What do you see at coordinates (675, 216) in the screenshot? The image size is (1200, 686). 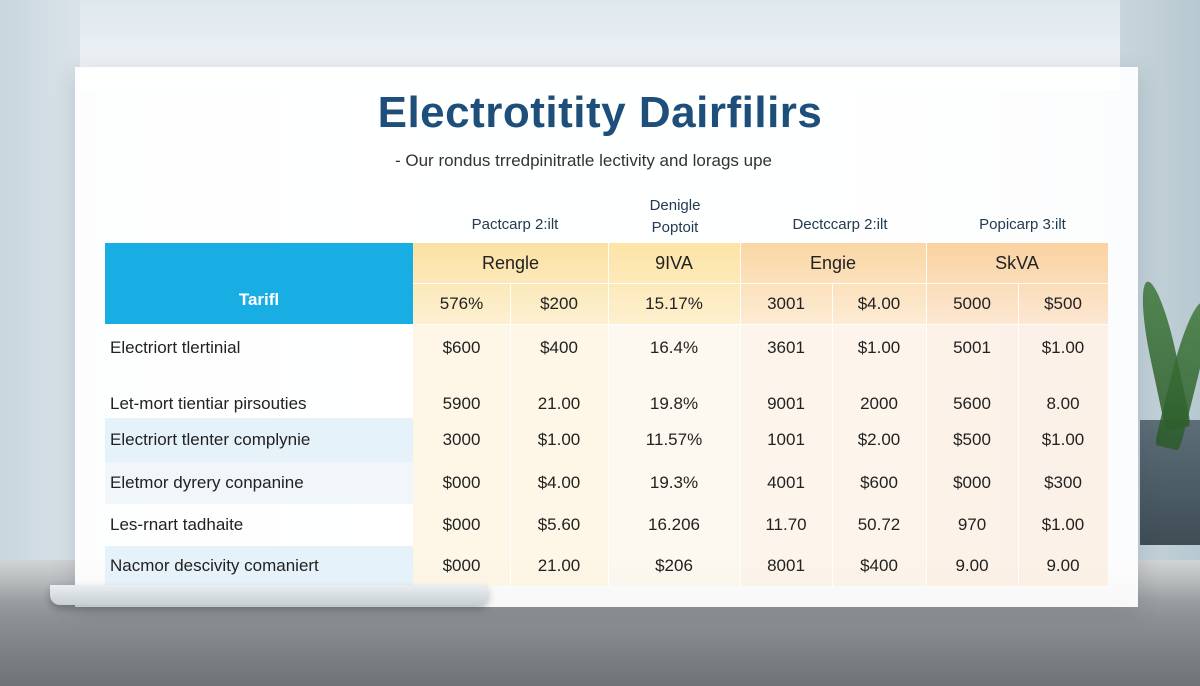 I see `column-header: Denigle Poptoit` at bounding box center [675, 216].